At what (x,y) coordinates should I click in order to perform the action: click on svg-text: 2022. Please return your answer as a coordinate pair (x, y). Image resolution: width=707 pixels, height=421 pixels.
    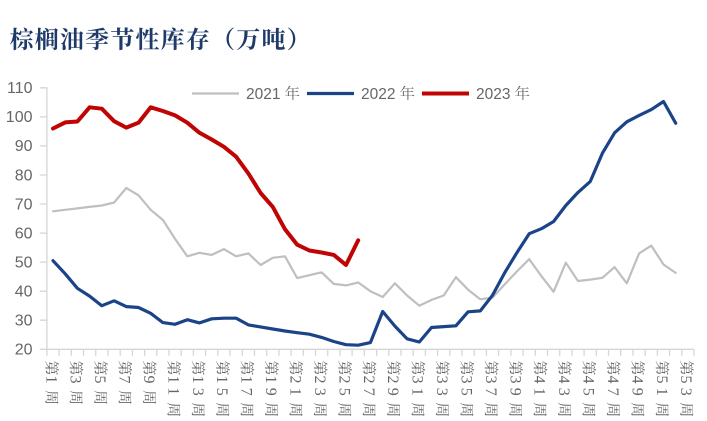
    Looking at the image, I should click on (378, 94).